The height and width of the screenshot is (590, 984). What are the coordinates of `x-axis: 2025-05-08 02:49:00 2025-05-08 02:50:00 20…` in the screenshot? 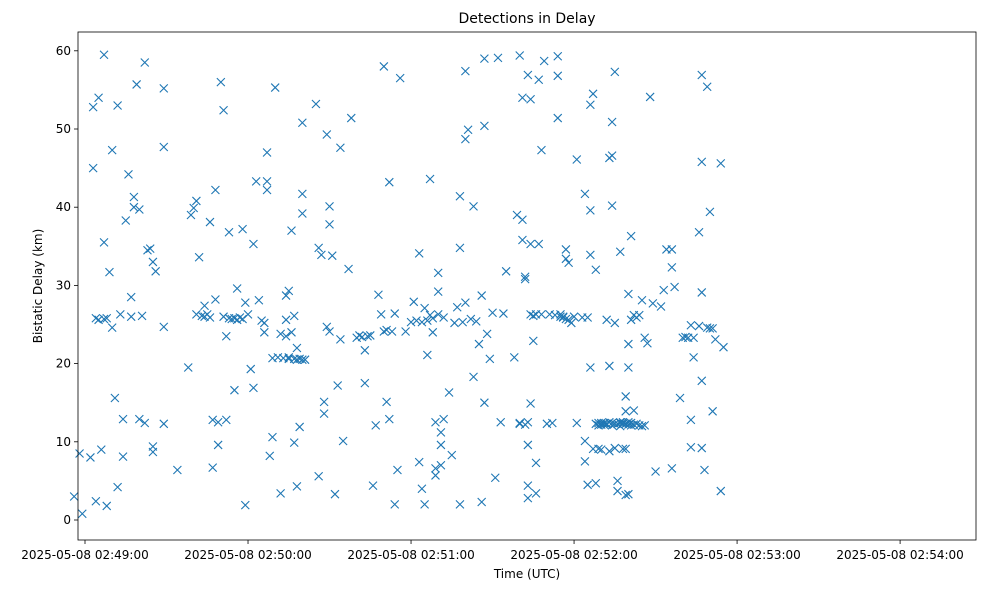 It's located at (492, 551).